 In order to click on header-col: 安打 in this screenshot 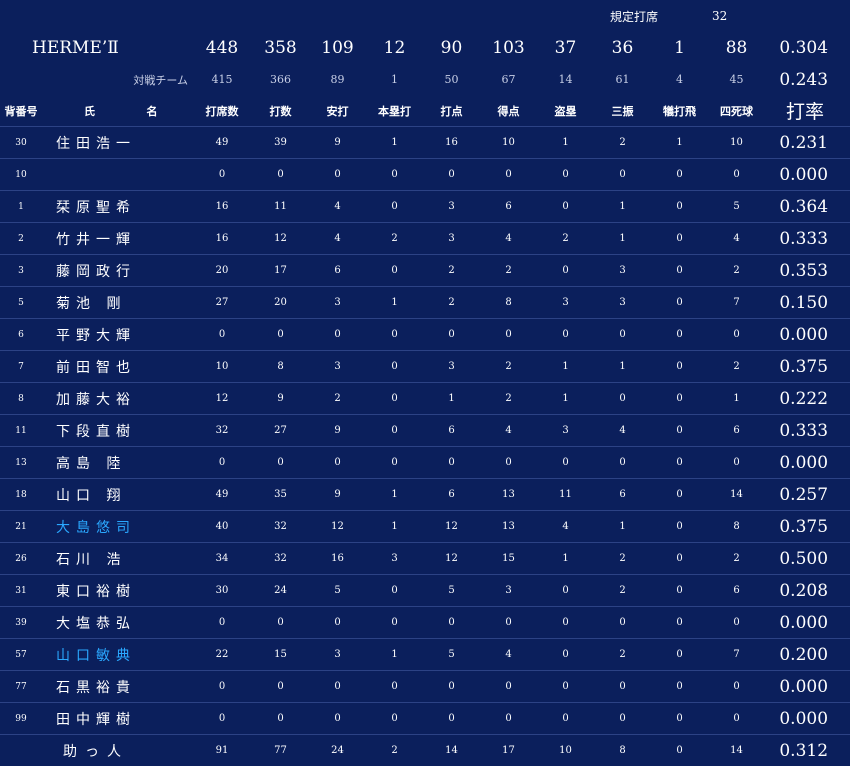, I will do `click(337, 111)`.